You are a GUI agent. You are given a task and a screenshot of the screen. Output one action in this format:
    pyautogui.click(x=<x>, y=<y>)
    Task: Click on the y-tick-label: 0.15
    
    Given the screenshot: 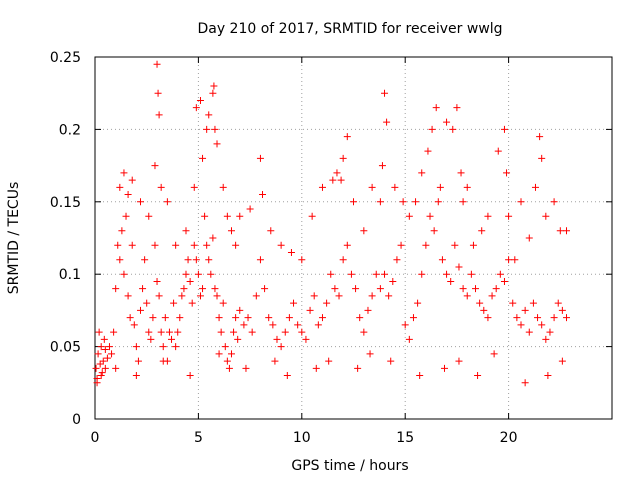 What is the action you would take?
    pyautogui.click(x=65, y=203)
    